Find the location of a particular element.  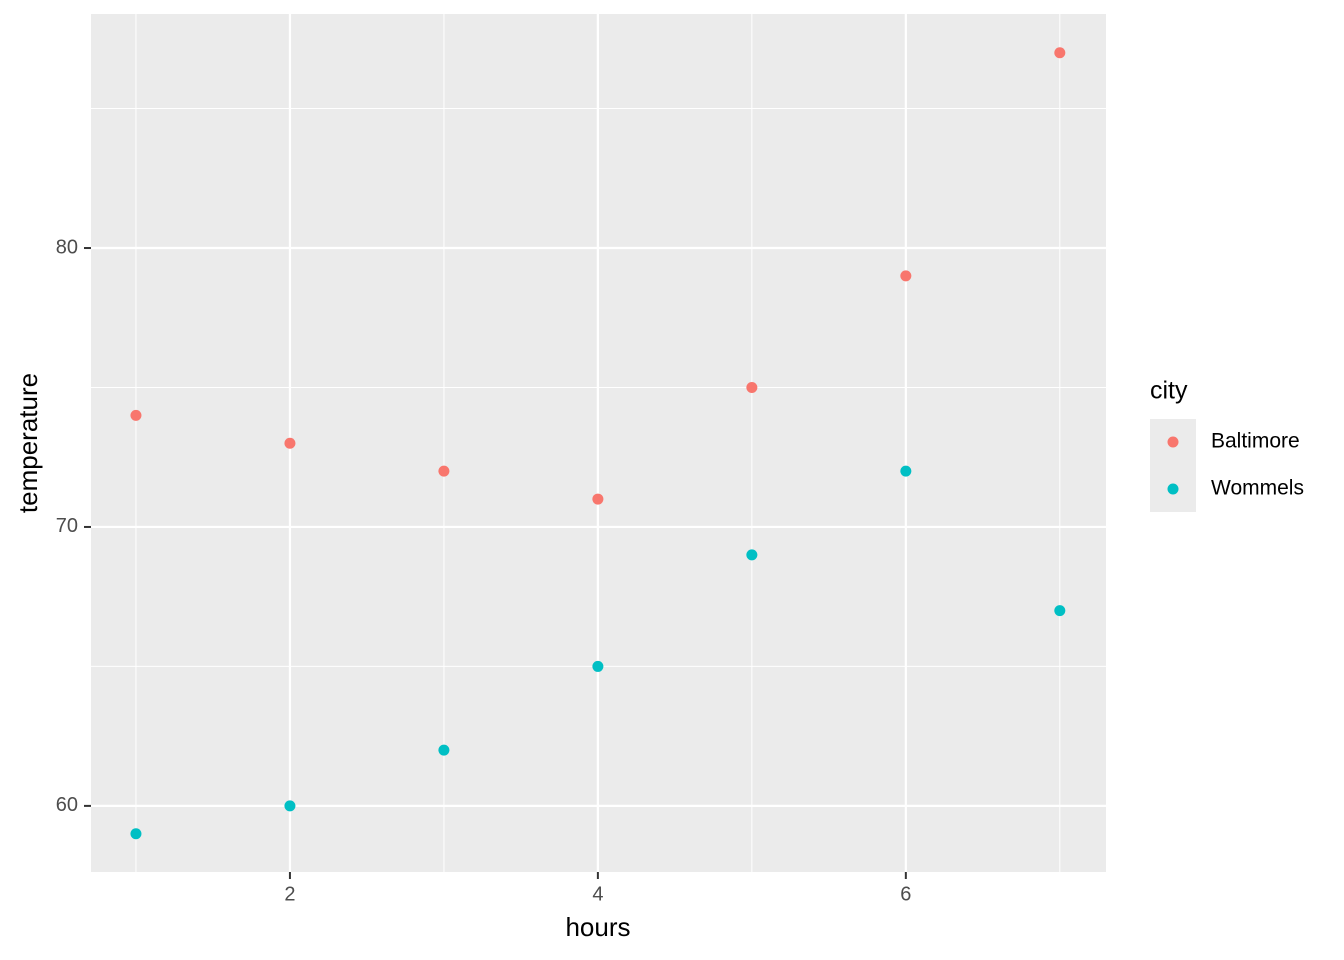

legend-key-box is located at coordinates (1173, 465).